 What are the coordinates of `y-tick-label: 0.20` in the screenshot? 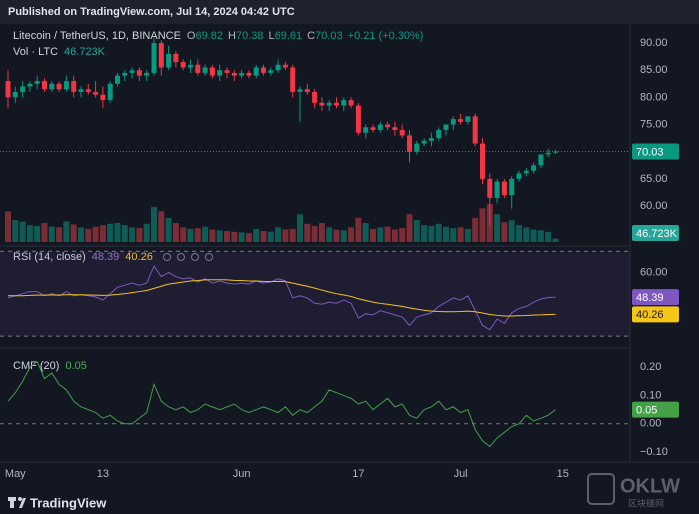 It's located at (650, 367).